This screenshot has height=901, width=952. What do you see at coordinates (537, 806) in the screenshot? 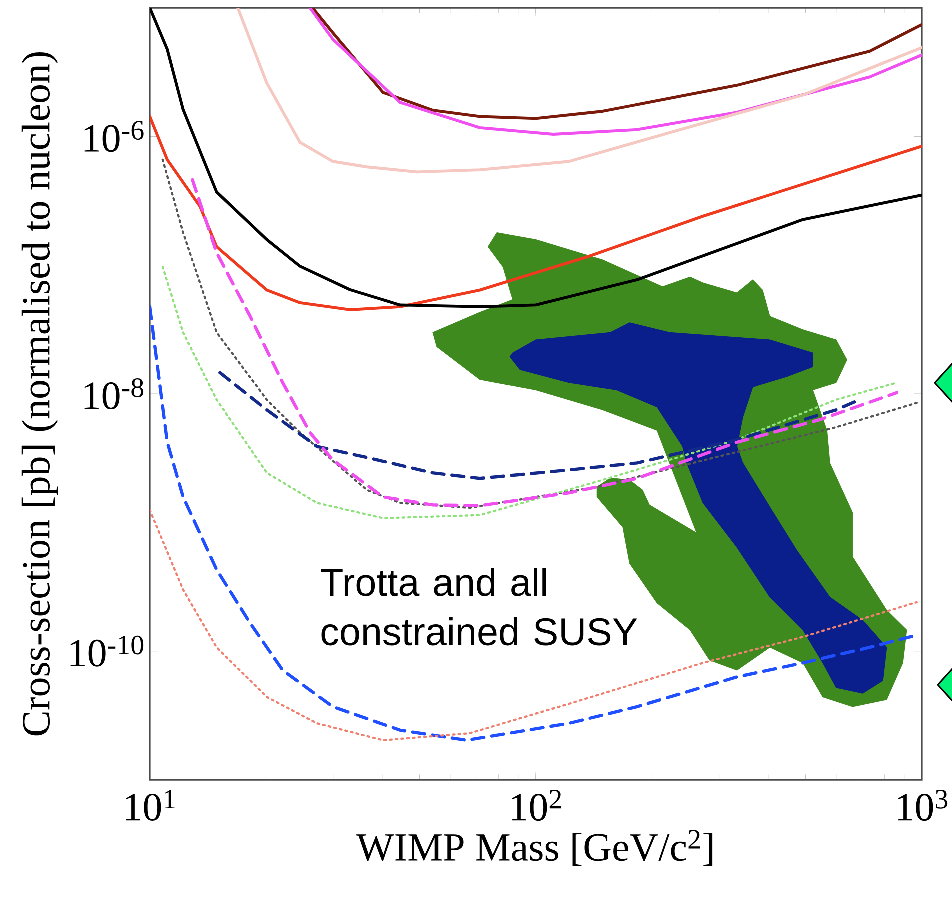
I see `x-tick-label: 10$^{2}$` at bounding box center [537, 806].